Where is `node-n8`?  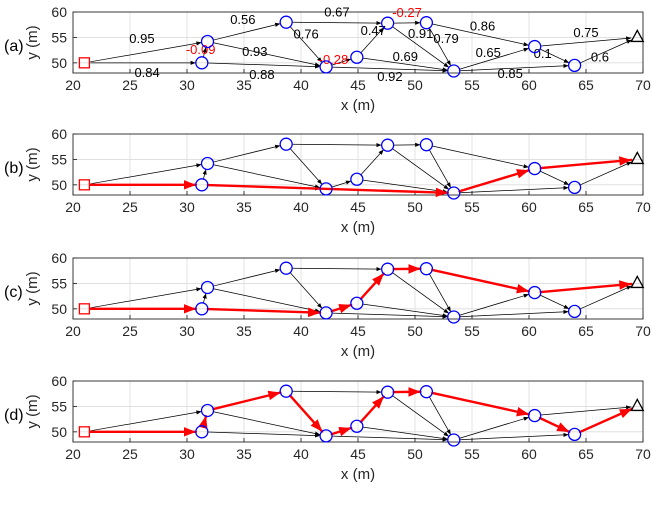
node-n8 is located at coordinates (454, 71).